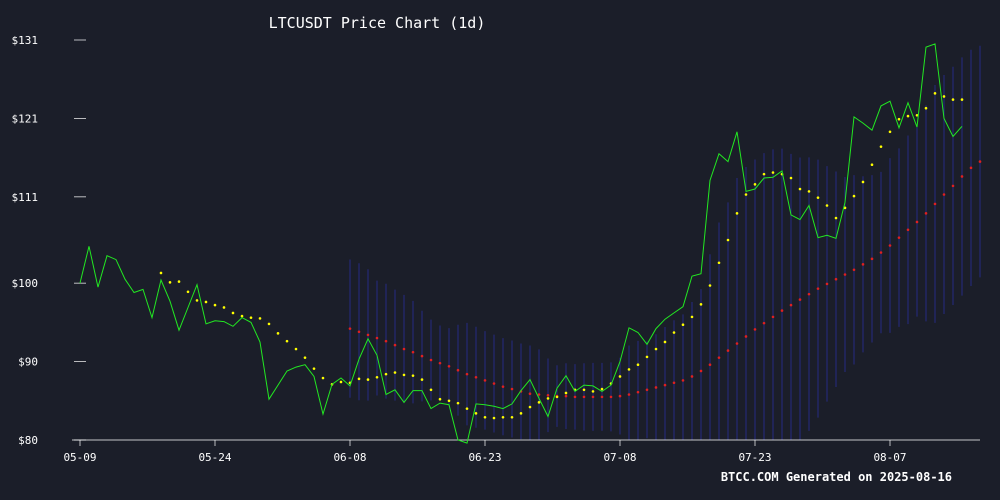  I want to click on x-tick-label: 05-09, so click(79, 457).